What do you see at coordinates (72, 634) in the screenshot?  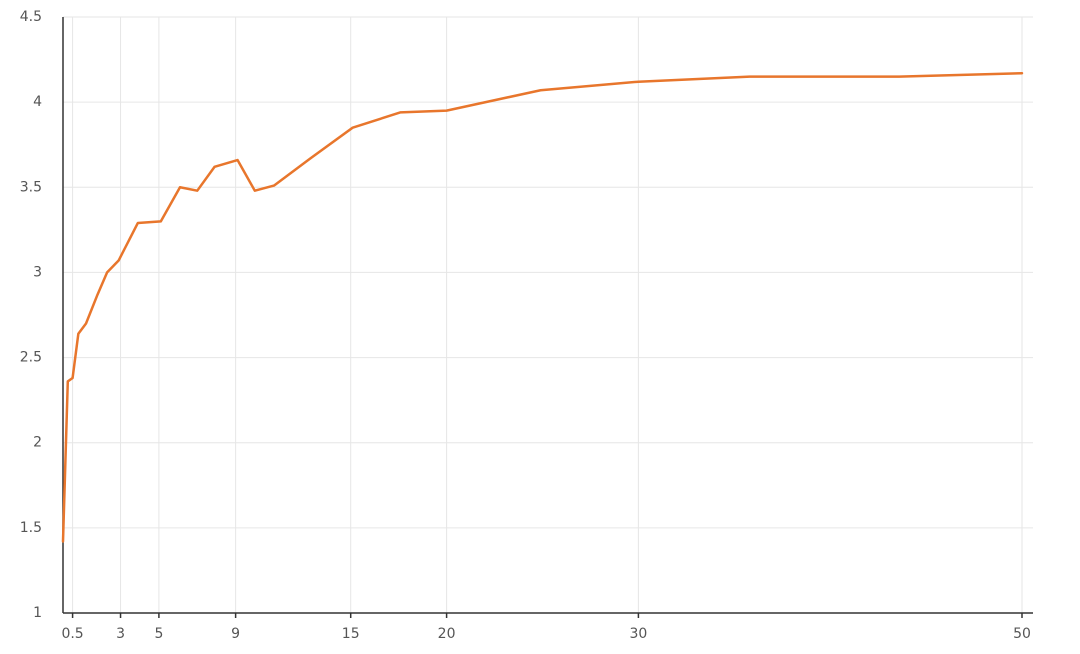 I see `x-tick-label: 0.5` at bounding box center [72, 634].